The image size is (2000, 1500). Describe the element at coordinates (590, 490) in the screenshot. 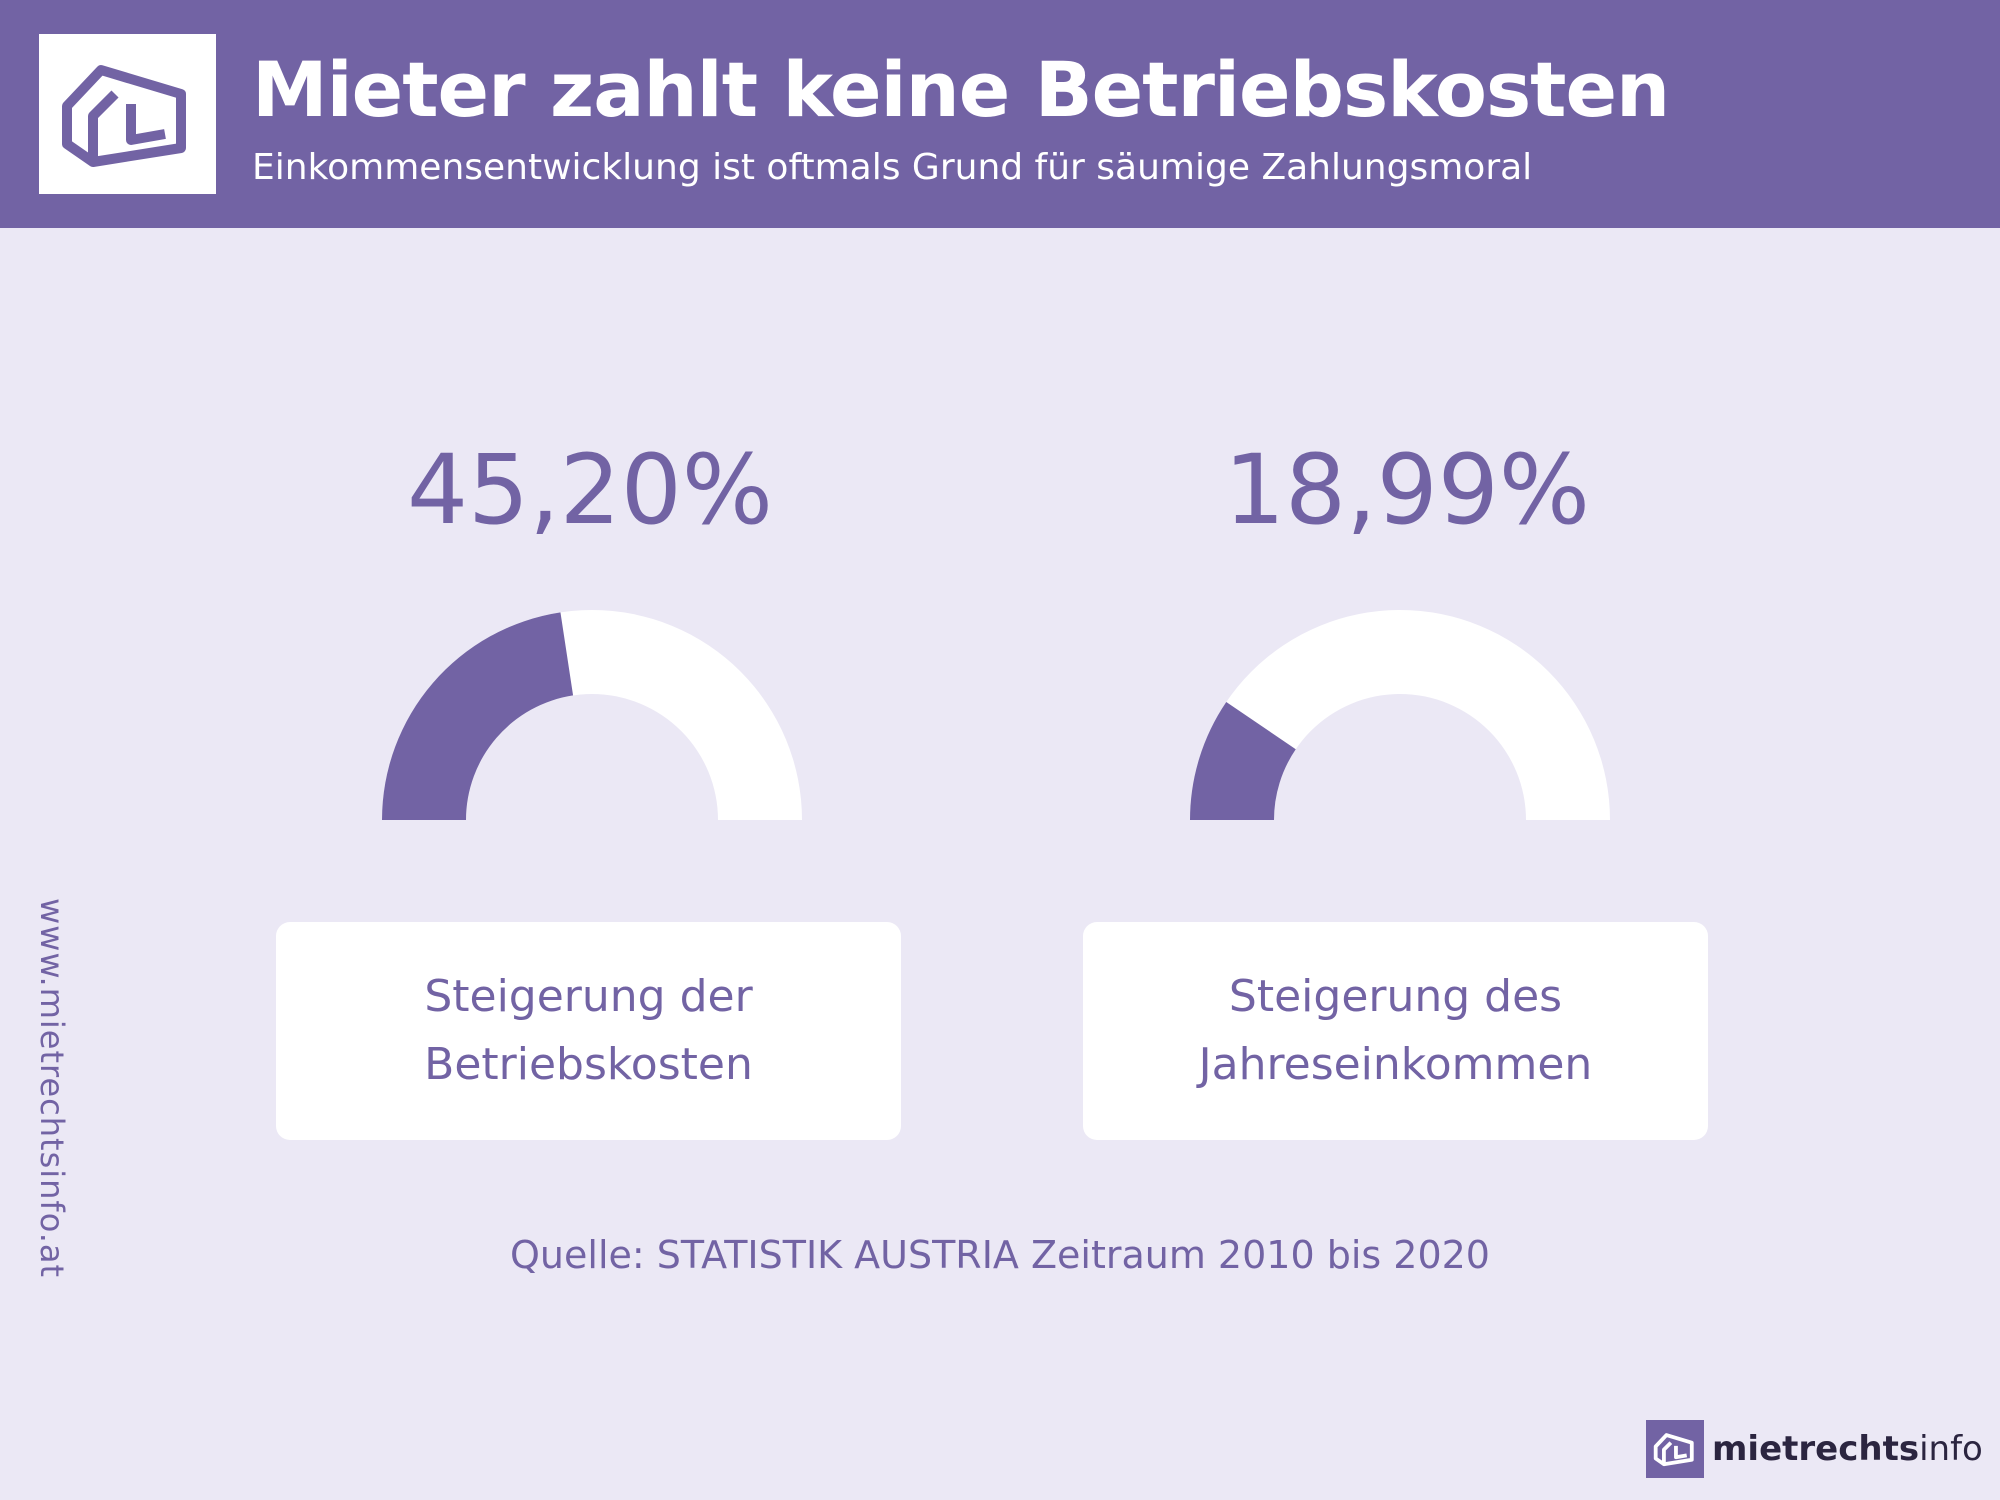

I see `stat-value-betriebskosten: 45,20%` at that location.